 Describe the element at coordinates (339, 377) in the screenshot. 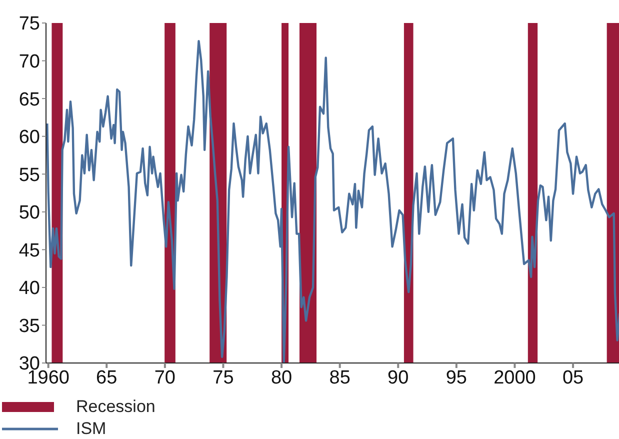

I see `x-tick-label: 85` at that location.